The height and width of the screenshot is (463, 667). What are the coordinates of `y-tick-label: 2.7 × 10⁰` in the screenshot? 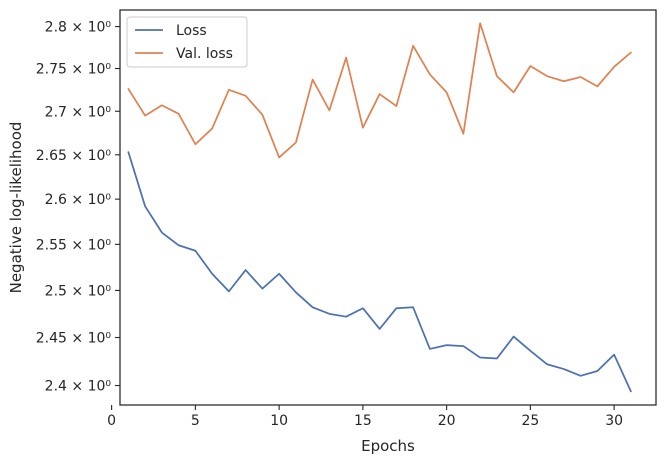 It's located at (78, 112).